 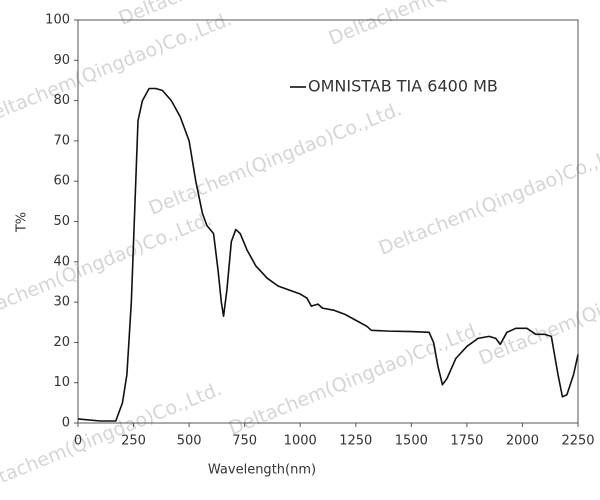 What do you see at coordinates (61, 60) in the screenshot?
I see `y-tick-label: 90` at bounding box center [61, 60].